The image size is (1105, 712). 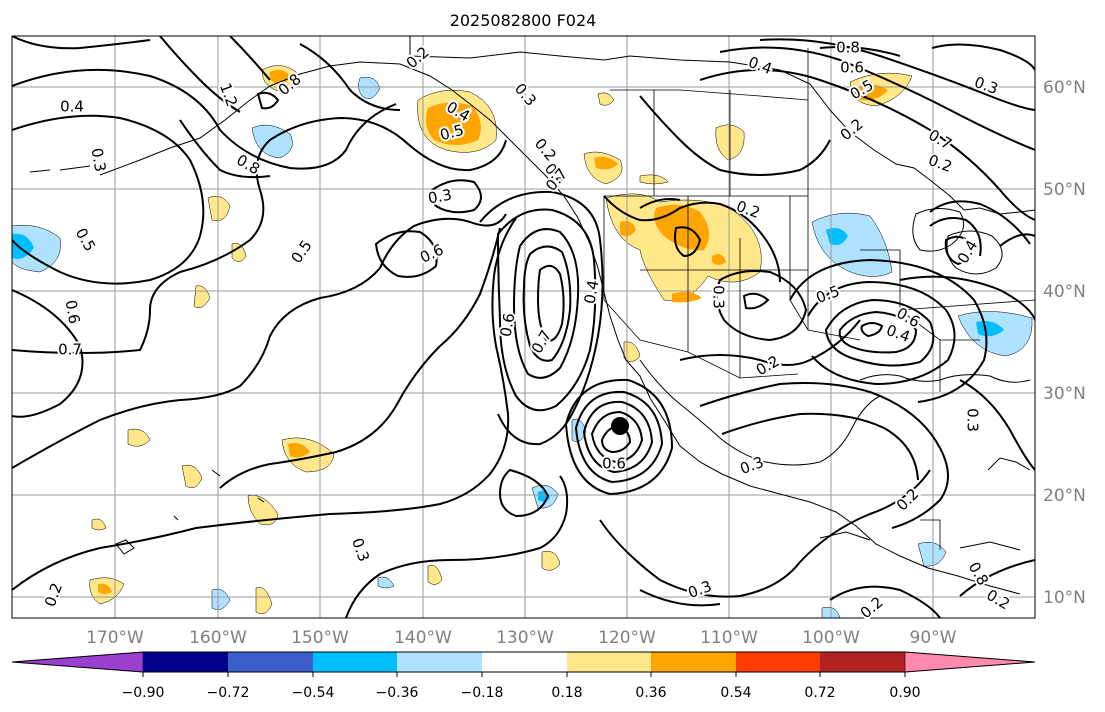 What do you see at coordinates (735, 693) in the screenshot?
I see `colorbar-tick-label: 0.54` at bounding box center [735, 693].